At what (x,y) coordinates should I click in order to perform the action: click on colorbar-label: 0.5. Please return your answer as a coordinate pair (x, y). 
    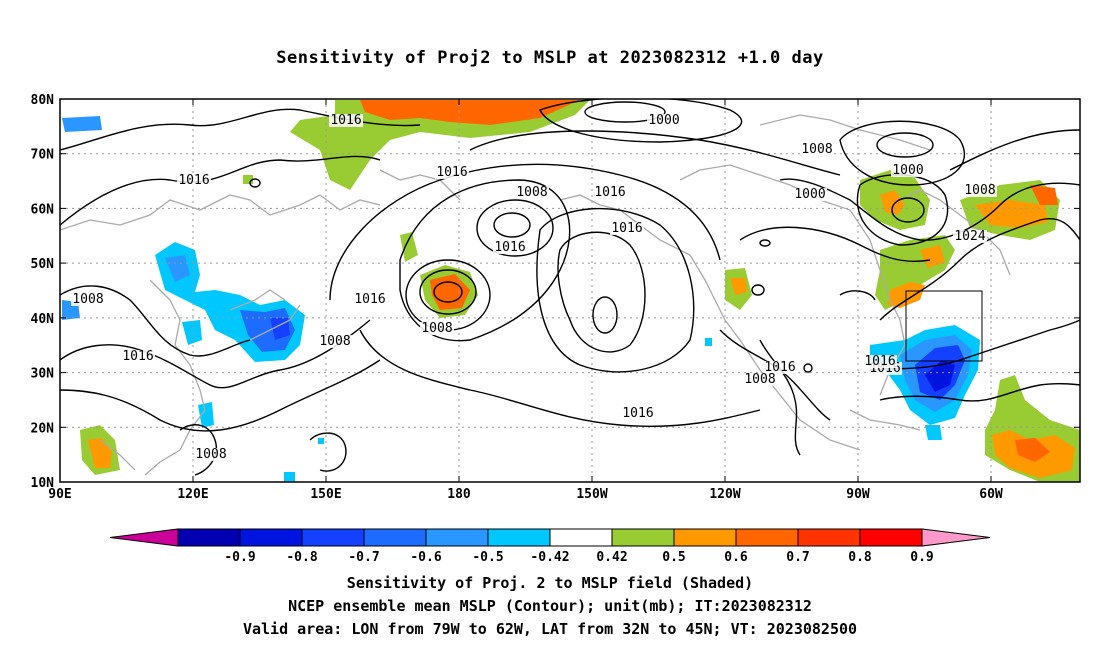
    Looking at the image, I should click on (673, 557).